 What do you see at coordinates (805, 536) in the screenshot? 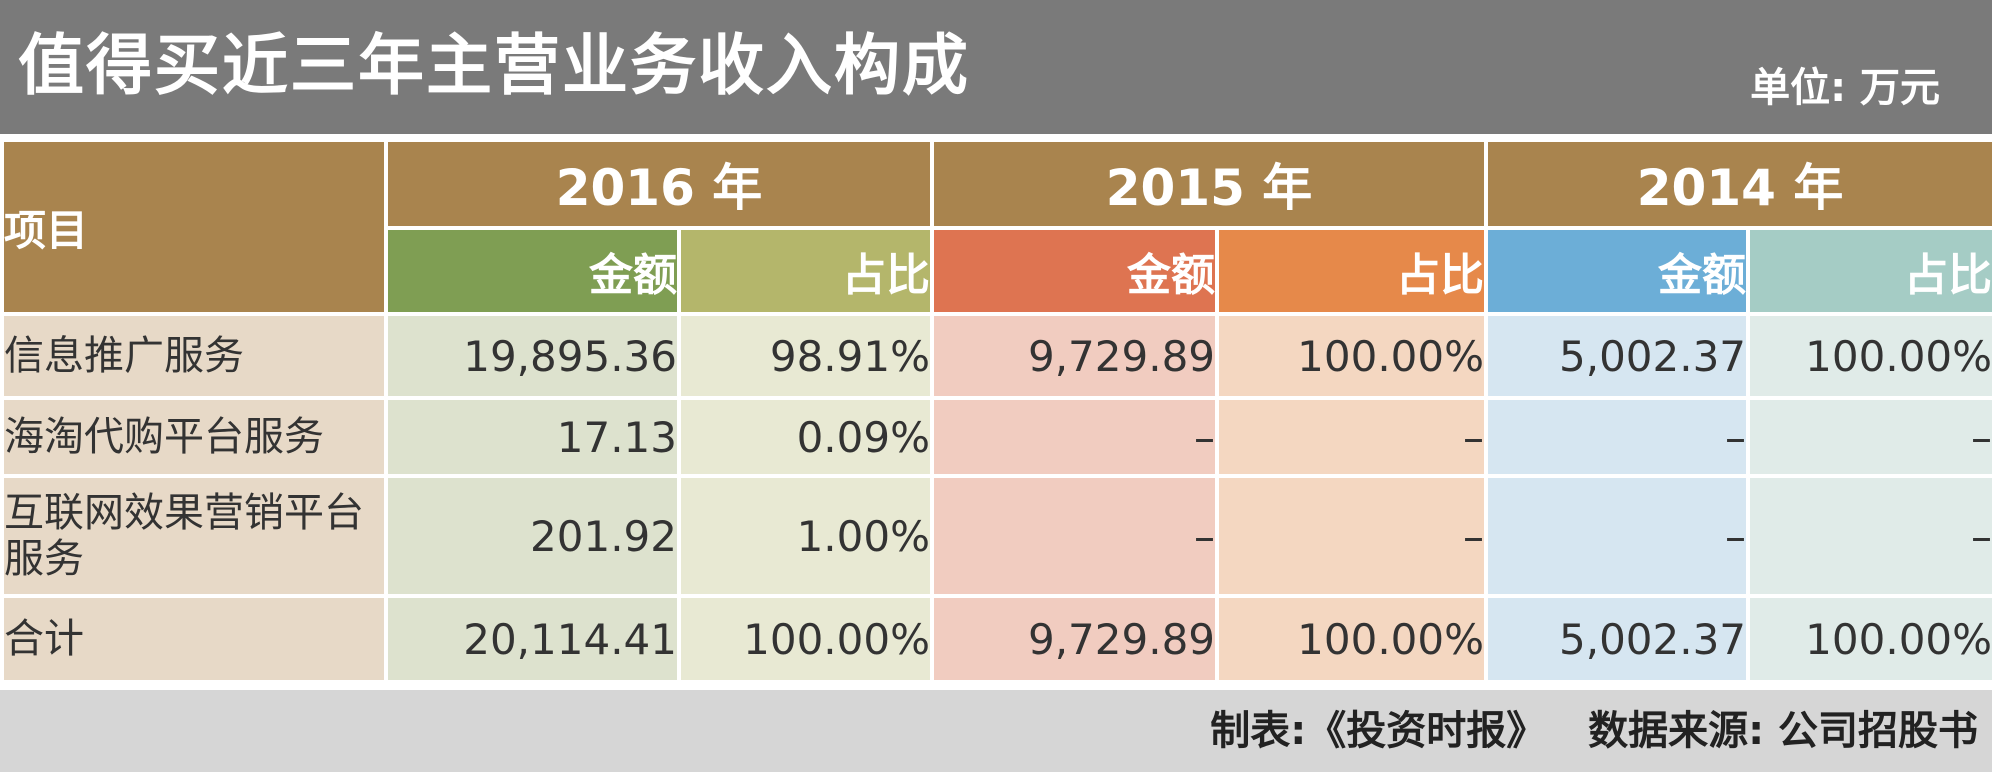
I see `share-2016-cell: 1.00%` at bounding box center [805, 536].